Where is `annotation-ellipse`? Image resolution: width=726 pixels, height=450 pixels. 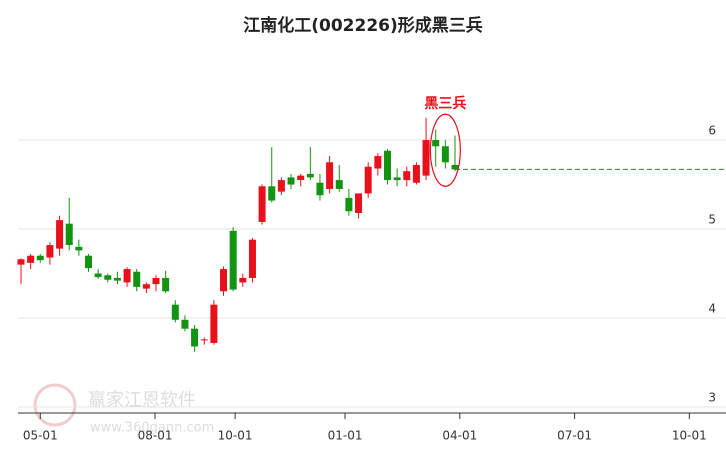 annotation-ellipse is located at coordinates (445, 150).